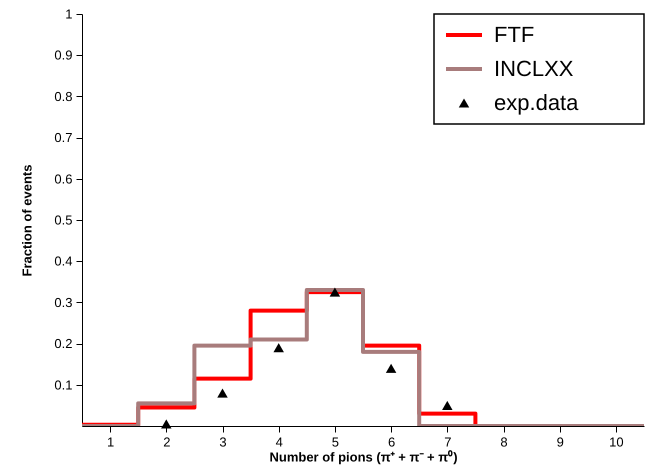 Image resolution: width=652 pixels, height=471 pixels. Describe the element at coordinates (68, 14) in the screenshot. I see `y-tick-label: 1` at that location.